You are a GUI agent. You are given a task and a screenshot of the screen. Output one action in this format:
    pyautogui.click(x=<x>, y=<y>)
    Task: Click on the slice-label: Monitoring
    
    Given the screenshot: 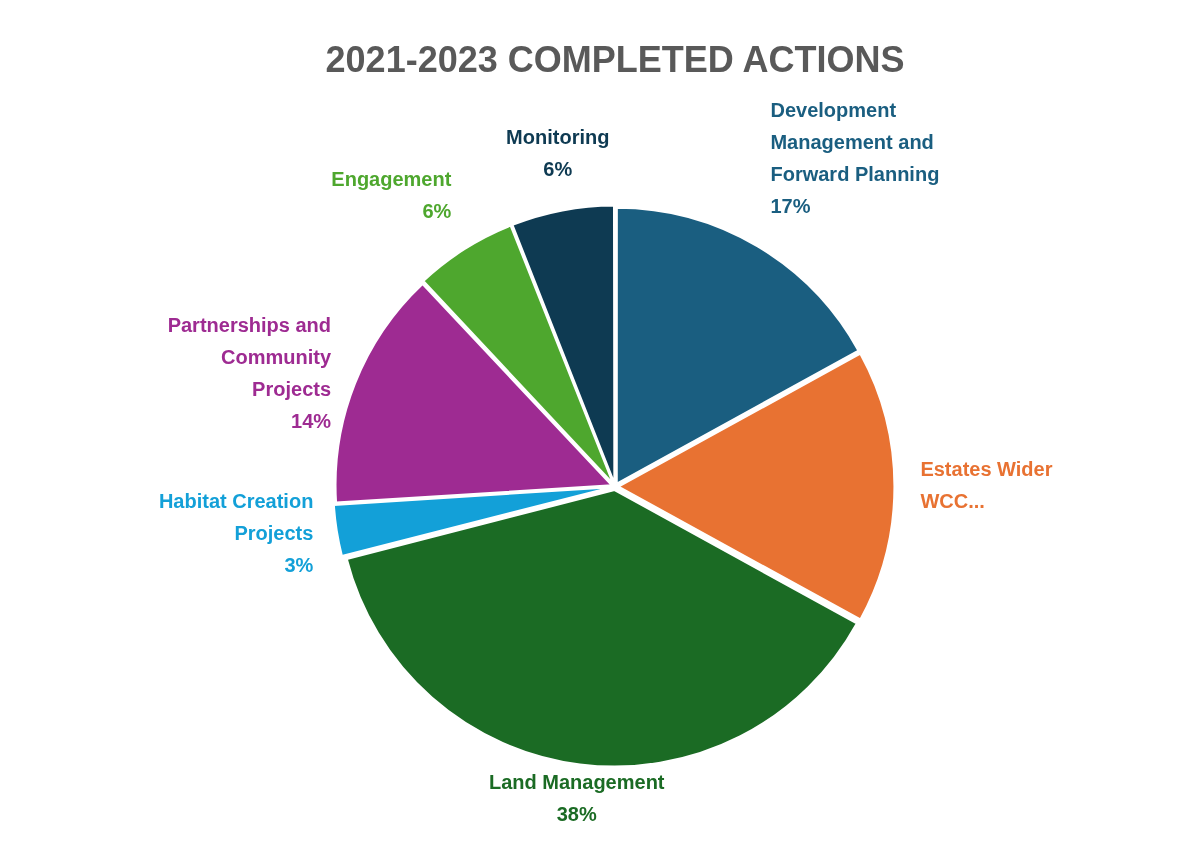 What is the action you would take?
    pyautogui.click(x=558, y=137)
    